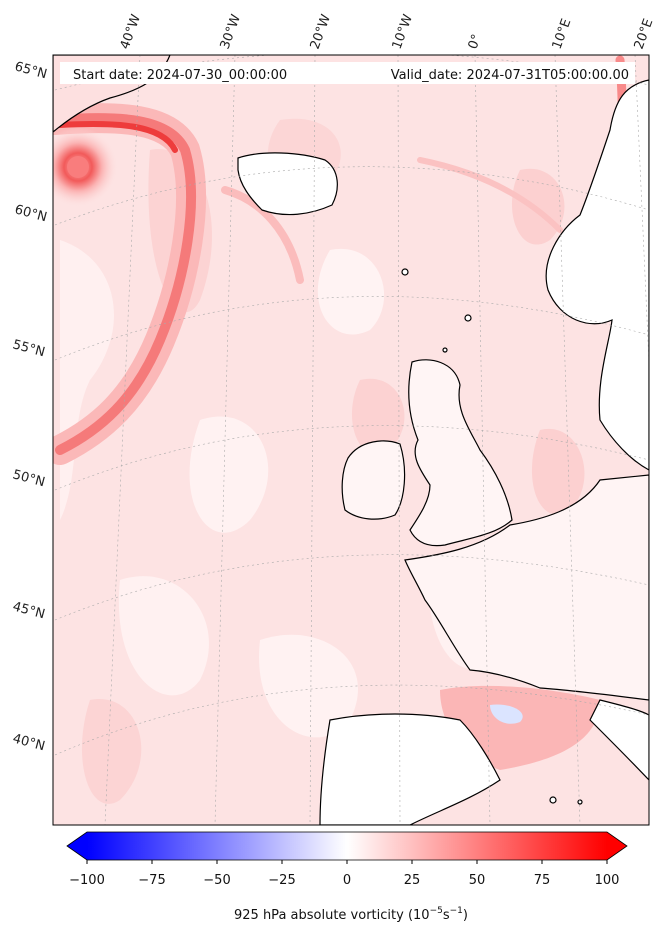 The image size is (659, 936). I want to click on lat-label-55n: 55°N, so click(29, 348).